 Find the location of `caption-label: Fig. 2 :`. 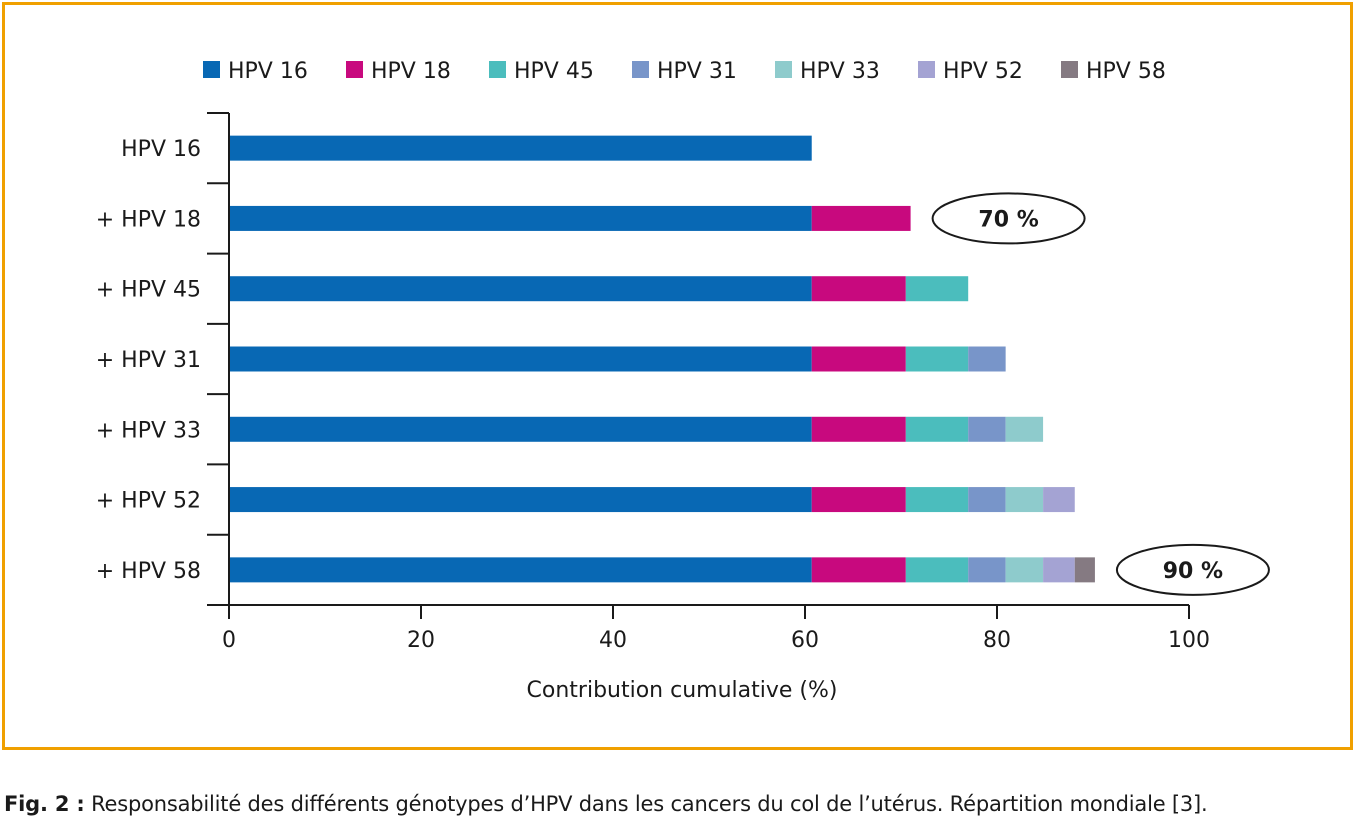

caption-label: Fig. 2 : is located at coordinates (44, 804).